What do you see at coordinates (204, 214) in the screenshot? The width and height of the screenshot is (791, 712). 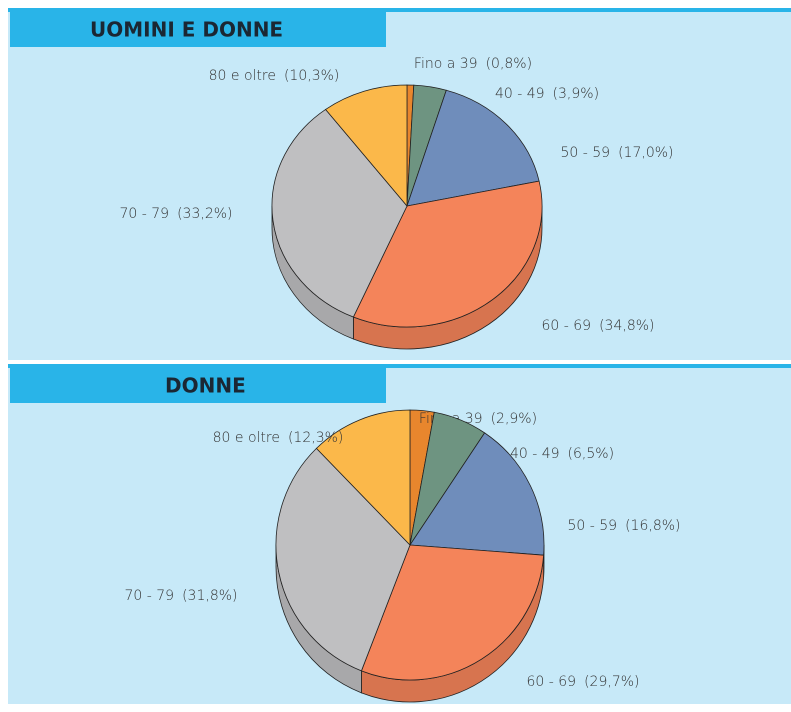 I see `slice-value: (33,2%)` at bounding box center [204, 214].